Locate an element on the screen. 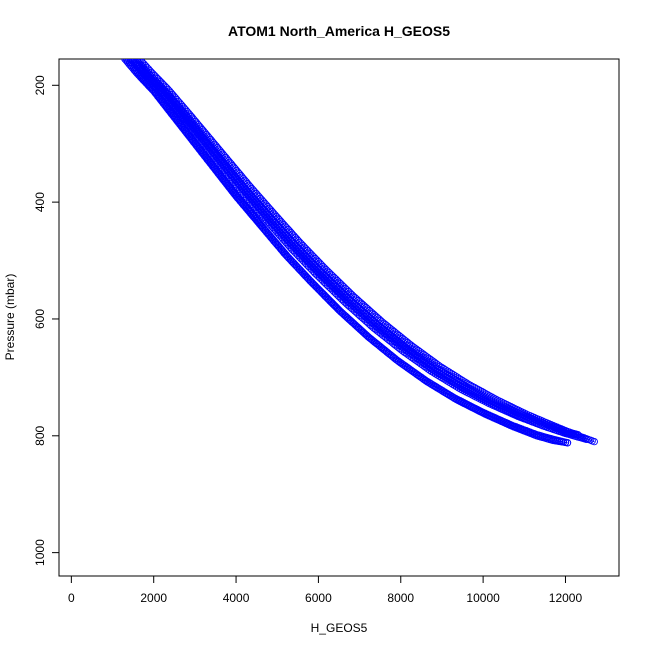 Image resolution: width=650 pixels, height=650 pixels. x-tick-label: 8000 is located at coordinates (400, 598).